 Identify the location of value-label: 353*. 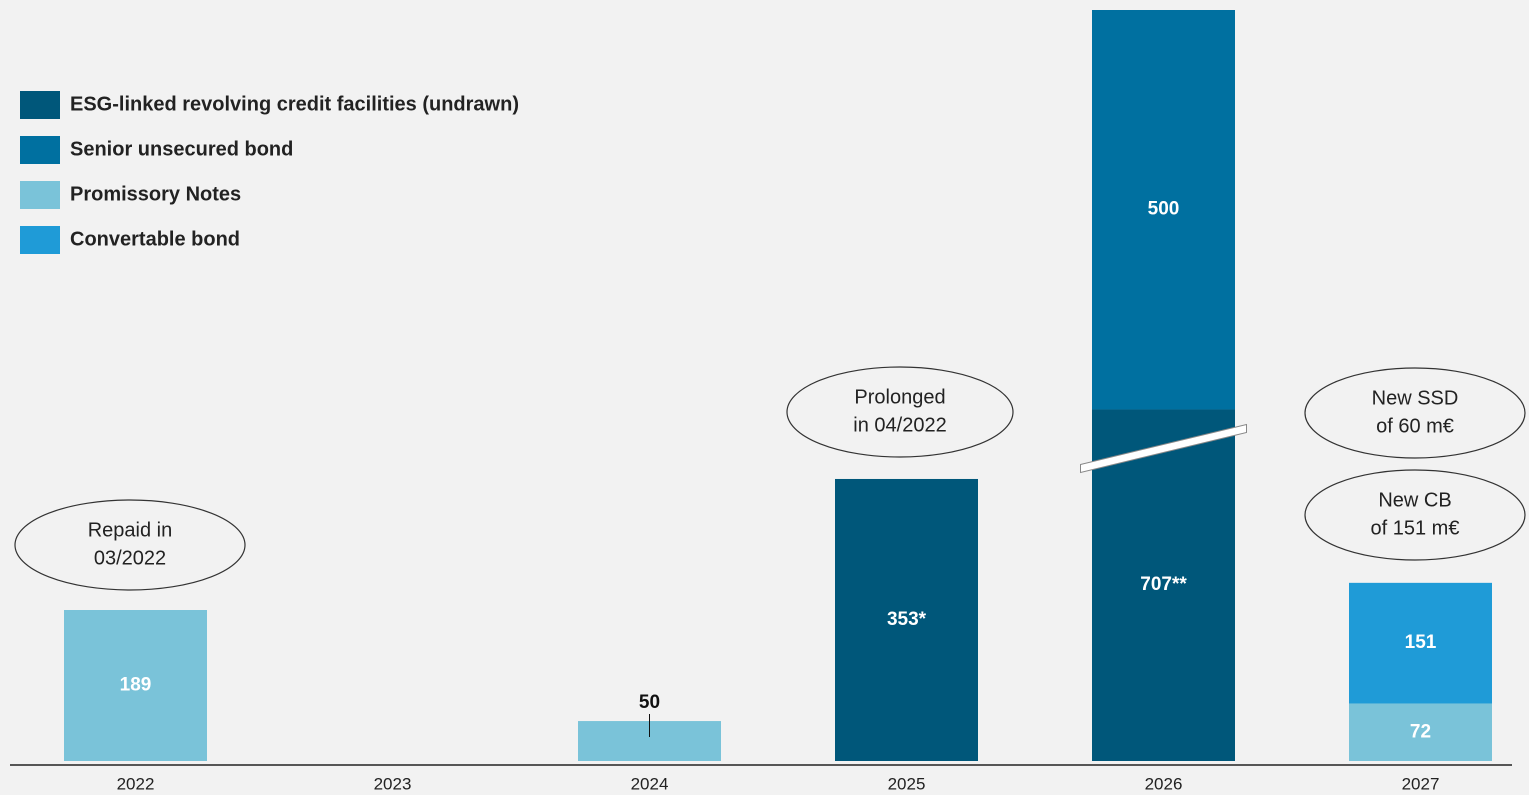
(907, 619).